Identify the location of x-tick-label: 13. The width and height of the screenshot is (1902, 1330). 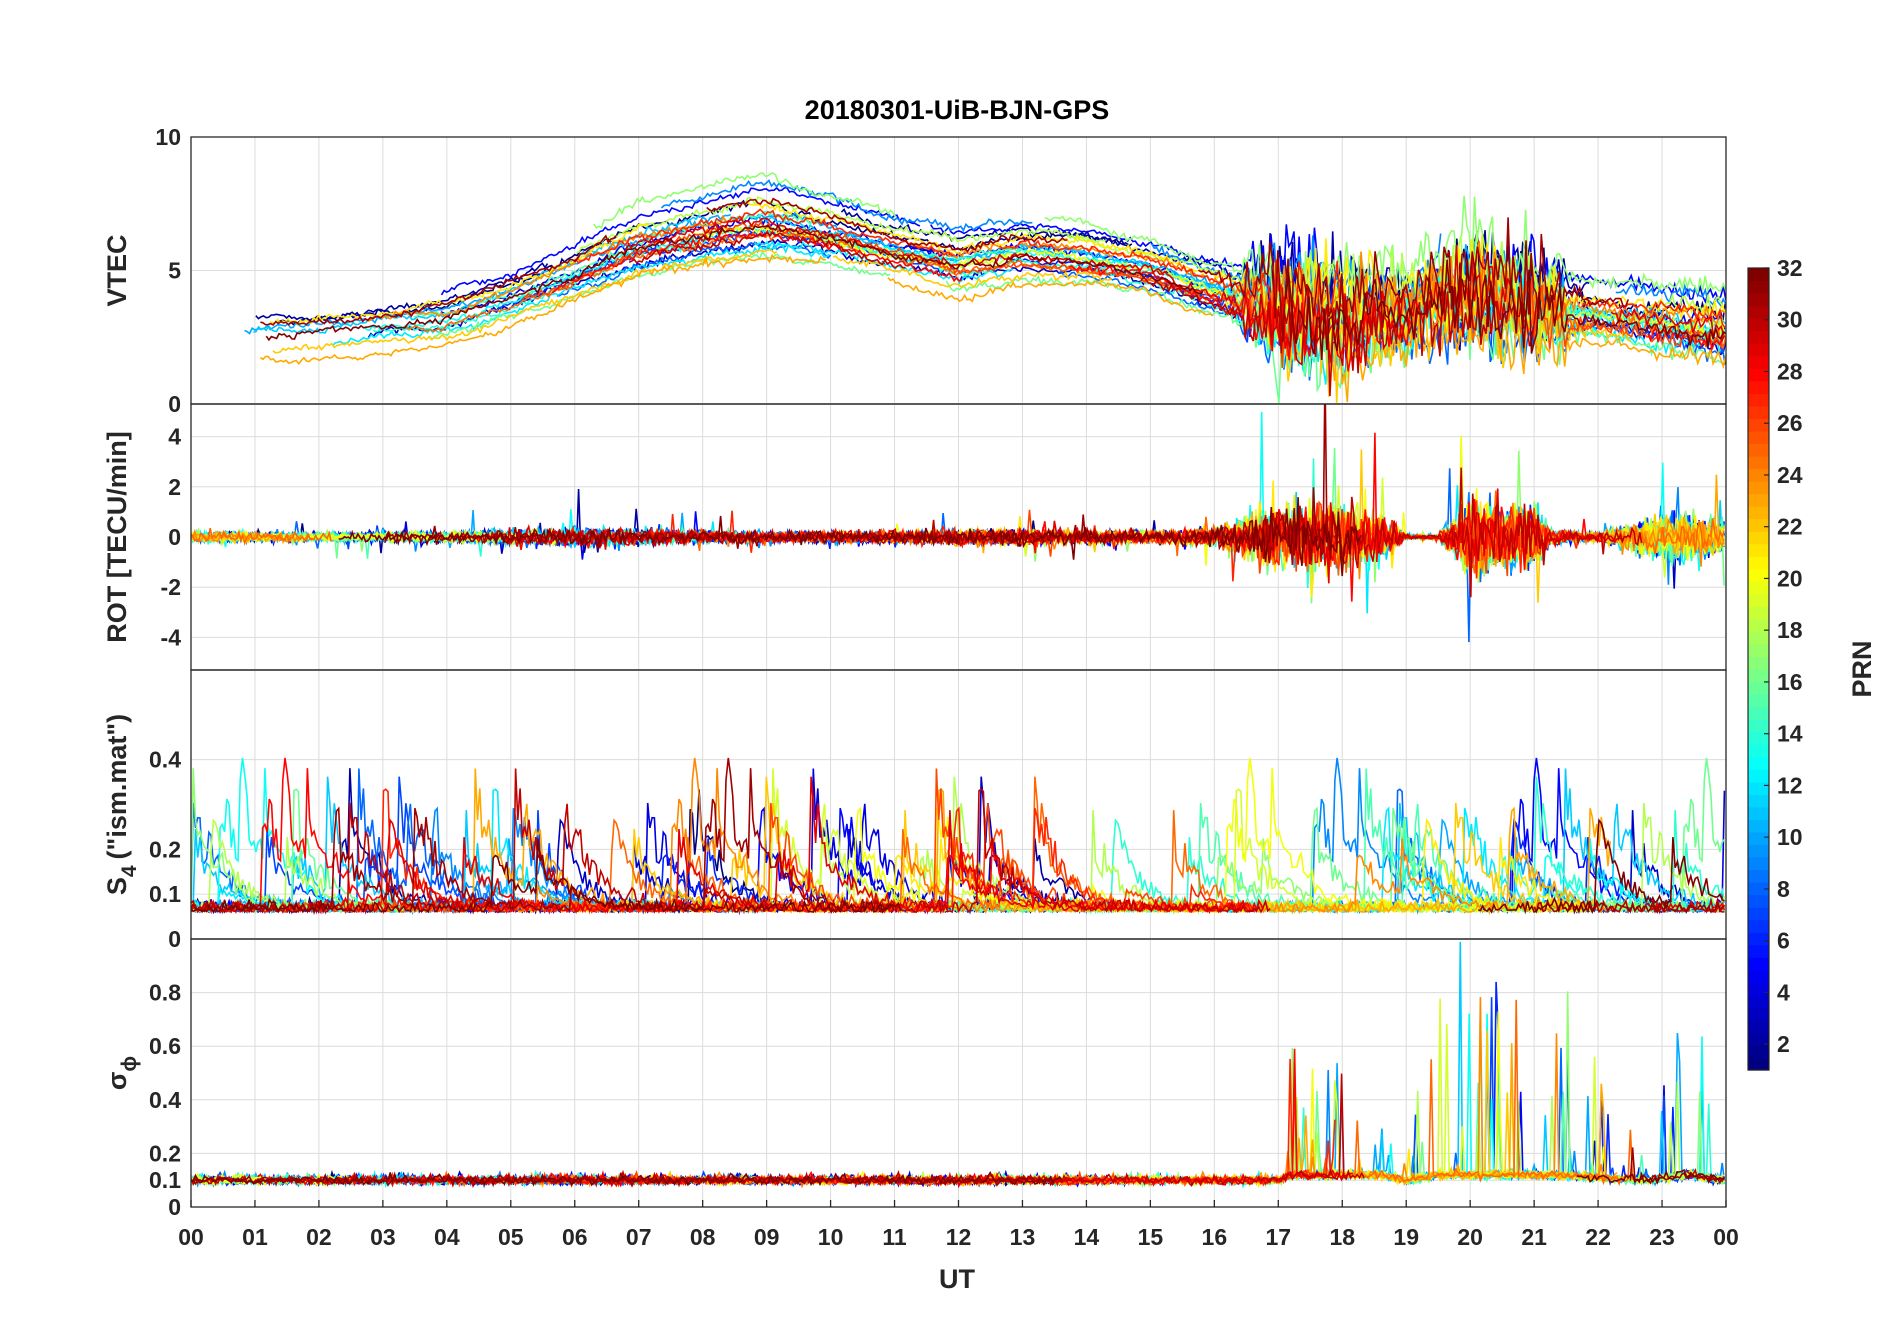
(1023, 1237).